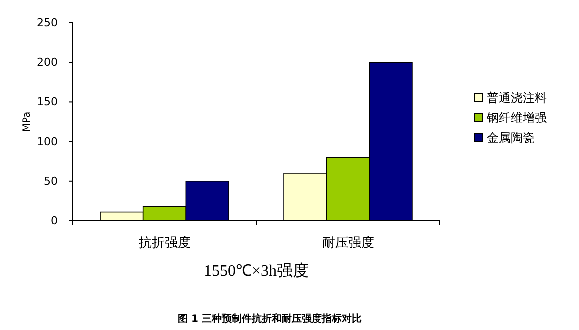  I want to click on x-tick-label: 抗折强度, so click(164, 243).